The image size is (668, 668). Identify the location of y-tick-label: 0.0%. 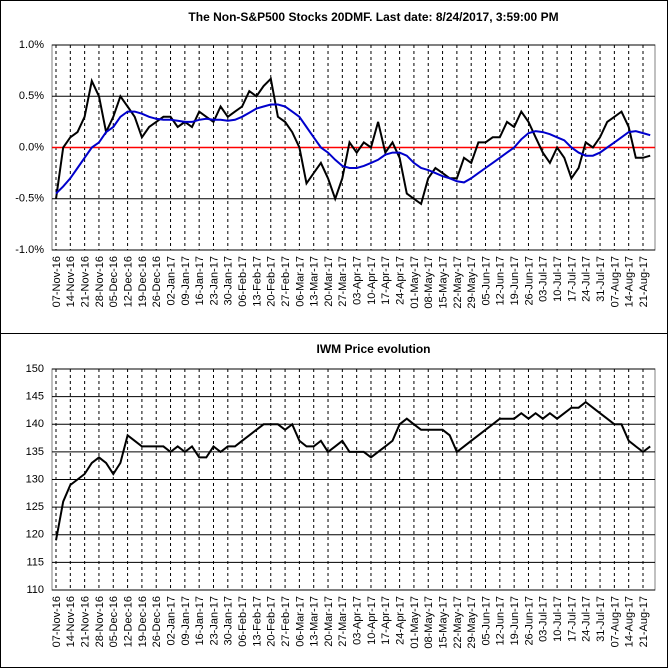
(31, 147).